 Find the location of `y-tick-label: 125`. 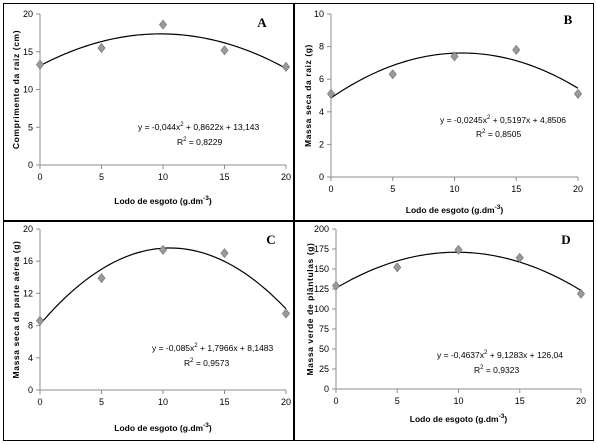

y-tick-label: 125 is located at coordinates (321, 289).